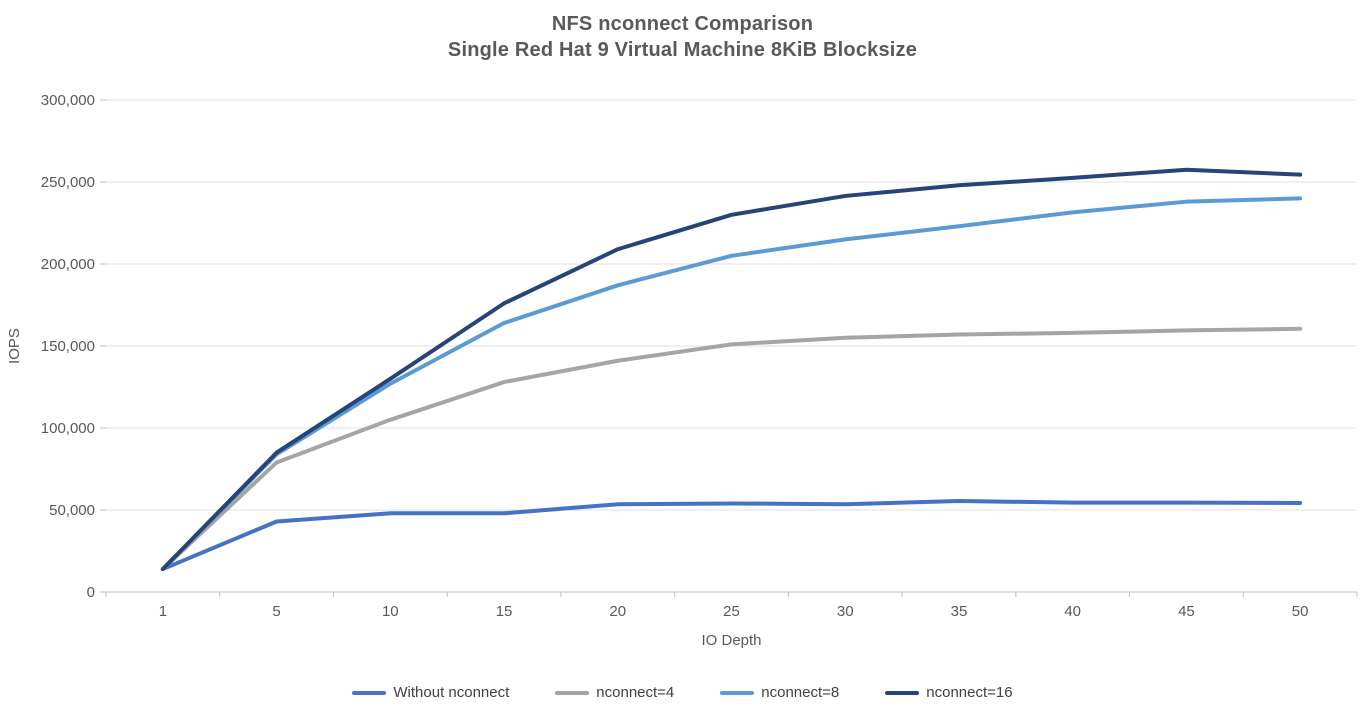 The height and width of the screenshot is (718, 1365). What do you see at coordinates (617, 611) in the screenshot?
I see `x-axis-tick-label: 20` at bounding box center [617, 611].